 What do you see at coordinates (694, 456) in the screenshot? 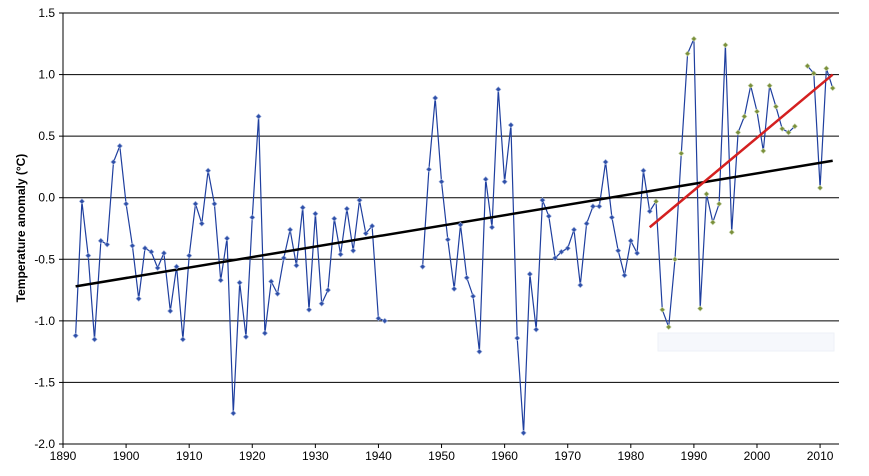
I see `x-tick-label: 1990` at bounding box center [694, 456].